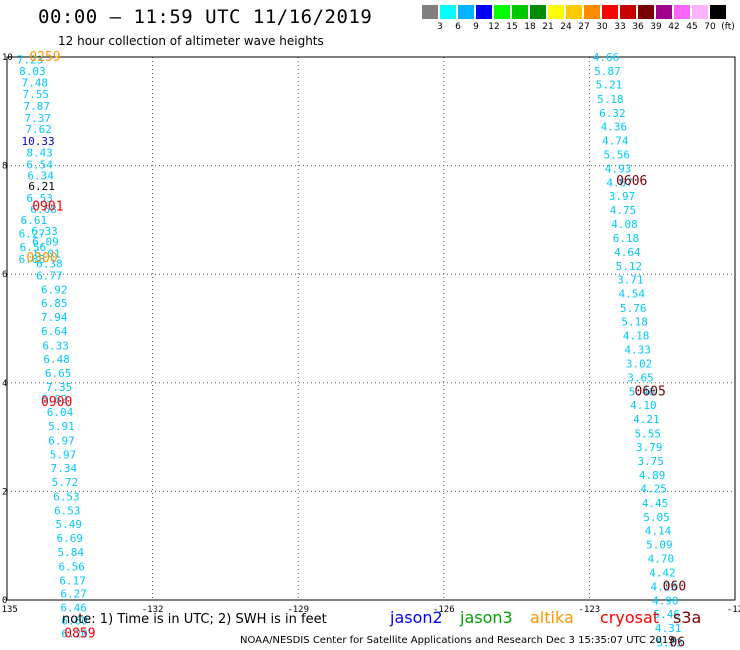 The image size is (740, 650). What do you see at coordinates (677, 642) in the screenshot?
I see `pass-time-label: 06` at bounding box center [677, 642].